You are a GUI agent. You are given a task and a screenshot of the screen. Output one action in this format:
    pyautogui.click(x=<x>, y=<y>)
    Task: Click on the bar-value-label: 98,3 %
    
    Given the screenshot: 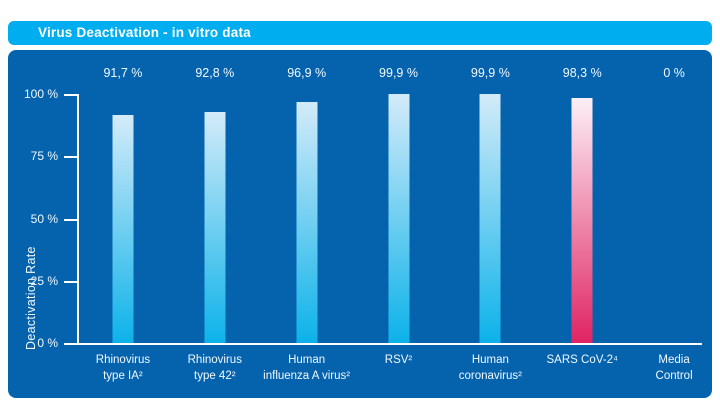 What is the action you would take?
    pyautogui.click(x=582, y=73)
    